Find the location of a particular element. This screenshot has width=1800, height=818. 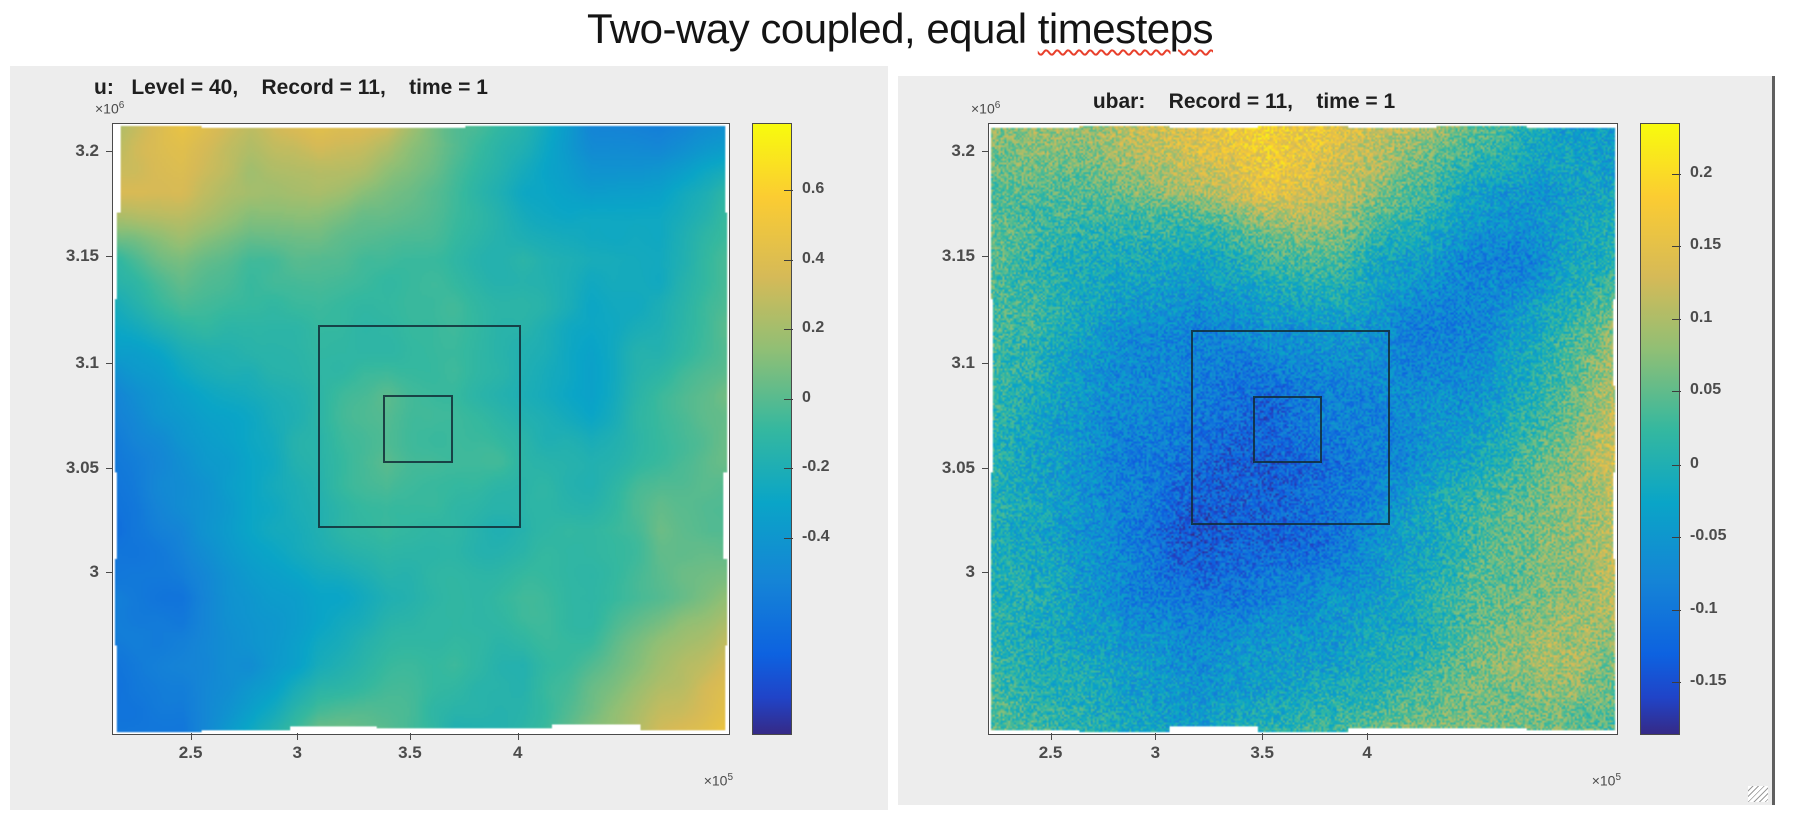

colorbar-tick-label: 0.6 is located at coordinates (813, 189).